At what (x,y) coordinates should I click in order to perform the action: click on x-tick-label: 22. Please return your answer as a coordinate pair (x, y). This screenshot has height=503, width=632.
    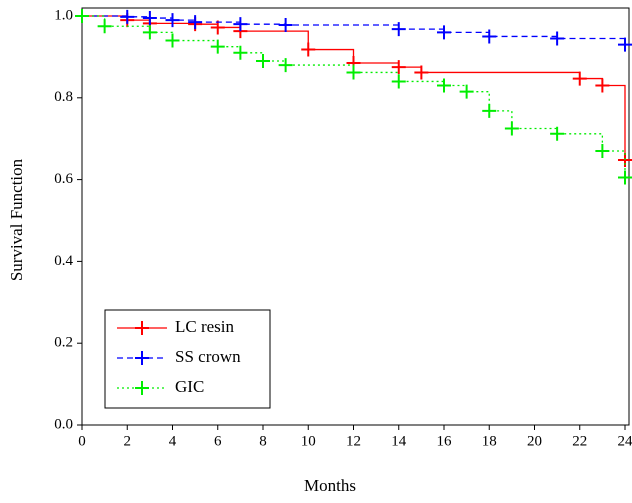
    Looking at the image, I should click on (579, 441).